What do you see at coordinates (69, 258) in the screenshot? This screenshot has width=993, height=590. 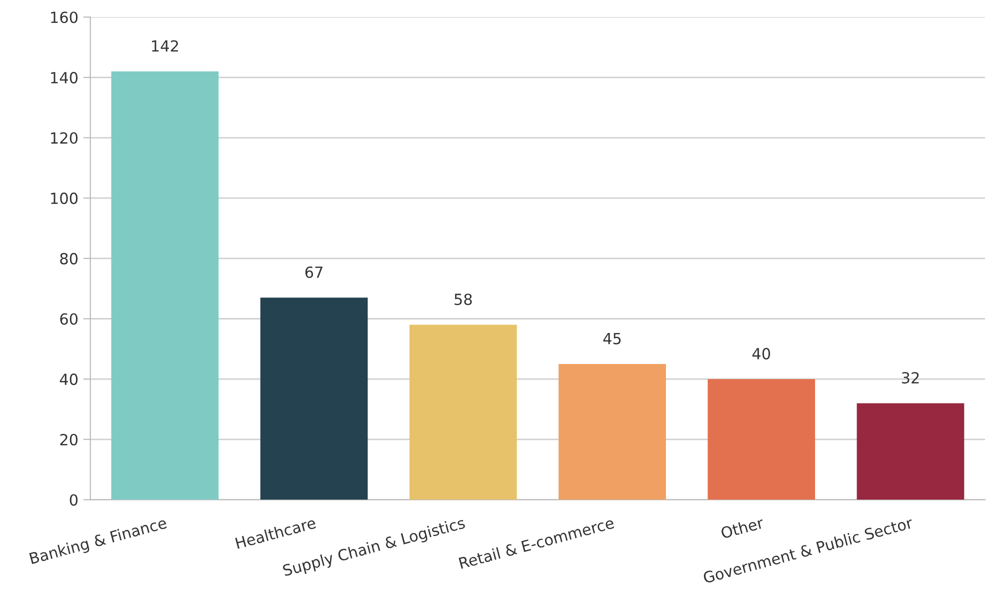 I see `y-tick-label: 80` at bounding box center [69, 258].